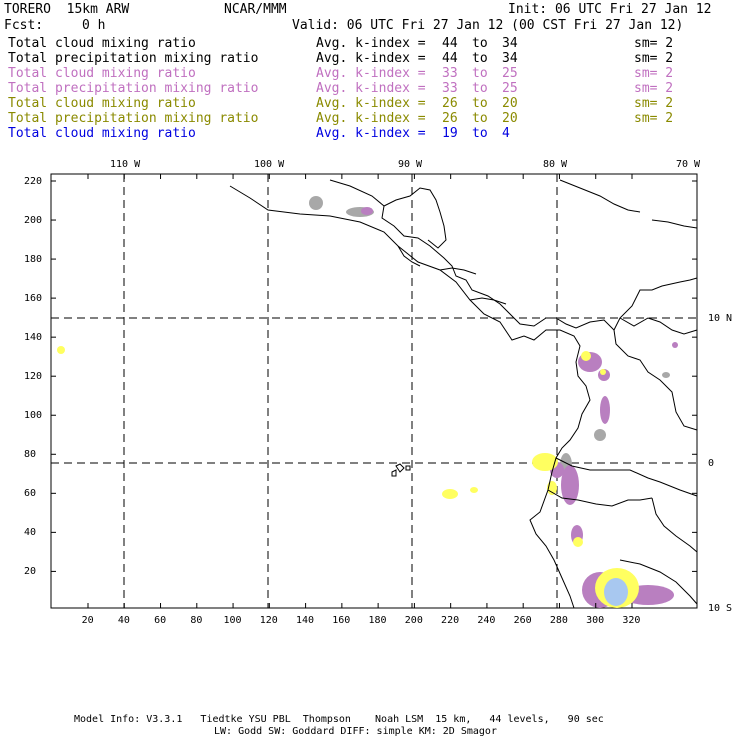 The width and height of the screenshot is (740, 740). I want to click on blue-areas, so click(616, 592).